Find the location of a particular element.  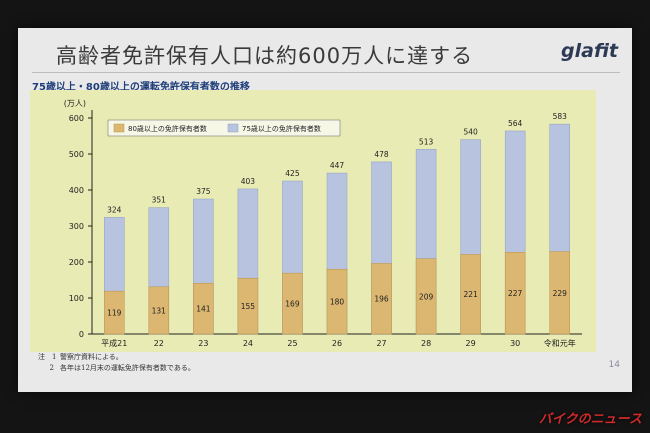

note-2: 2 各年は12月末の運転免許保有者数である。 is located at coordinates (116, 368).